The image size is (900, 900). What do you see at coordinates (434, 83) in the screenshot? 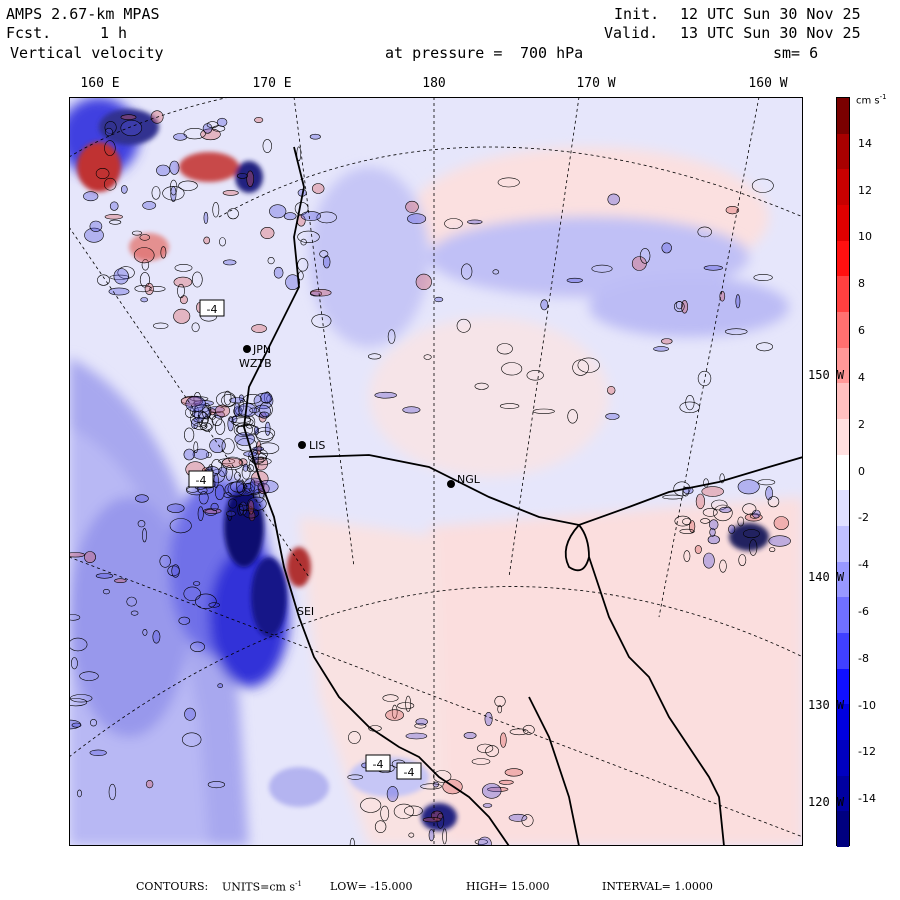
I see `lon-label: 180` at bounding box center [434, 83].